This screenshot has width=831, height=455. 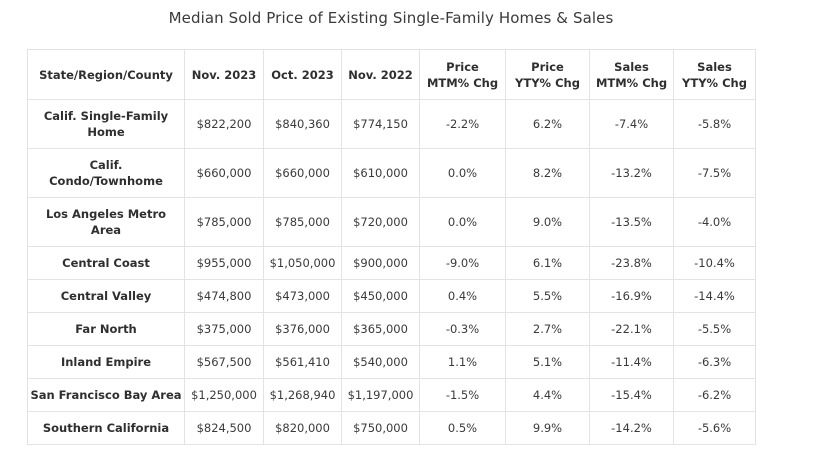 What do you see at coordinates (631, 395) in the screenshot?
I see `cell-sales-mtm: -15.4%` at bounding box center [631, 395].